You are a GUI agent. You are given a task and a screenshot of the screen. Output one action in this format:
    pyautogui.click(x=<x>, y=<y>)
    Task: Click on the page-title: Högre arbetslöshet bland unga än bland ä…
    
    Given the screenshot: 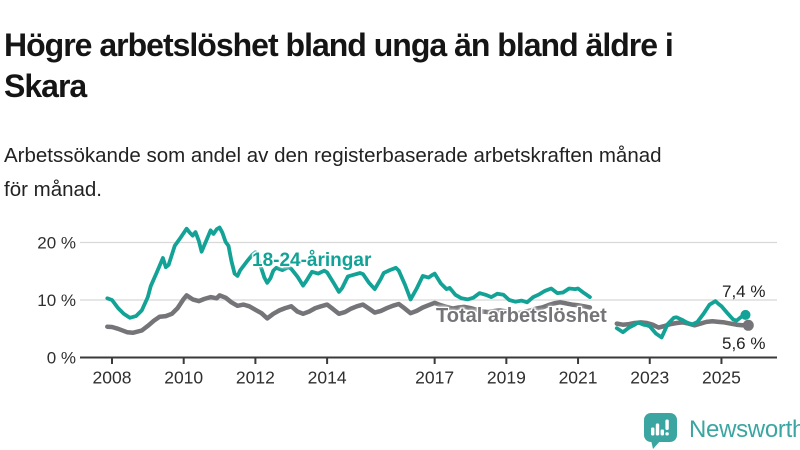 What is the action you would take?
    pyautogui.click(x=339, y=66)
    